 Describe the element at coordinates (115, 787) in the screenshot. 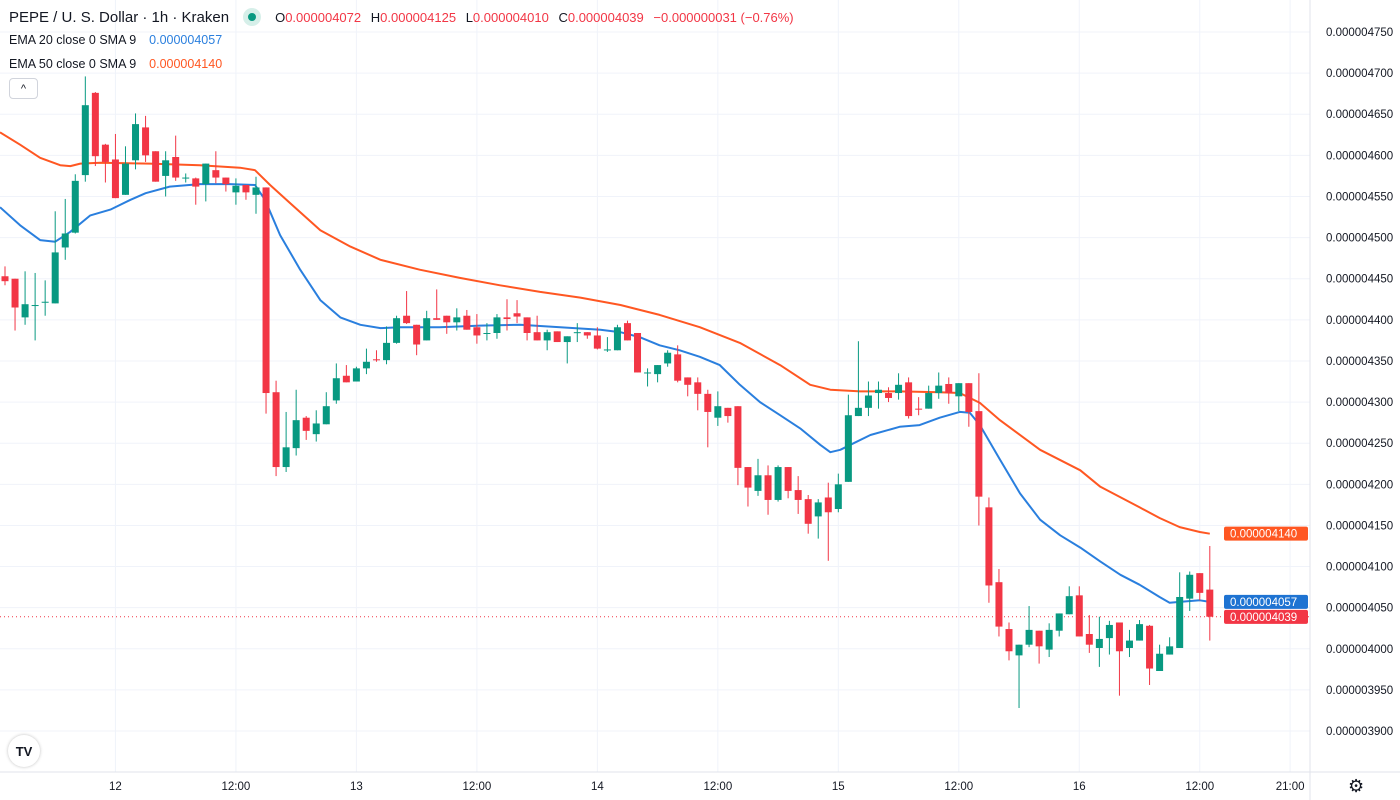

I see `time-tick-label: 12` at that location.